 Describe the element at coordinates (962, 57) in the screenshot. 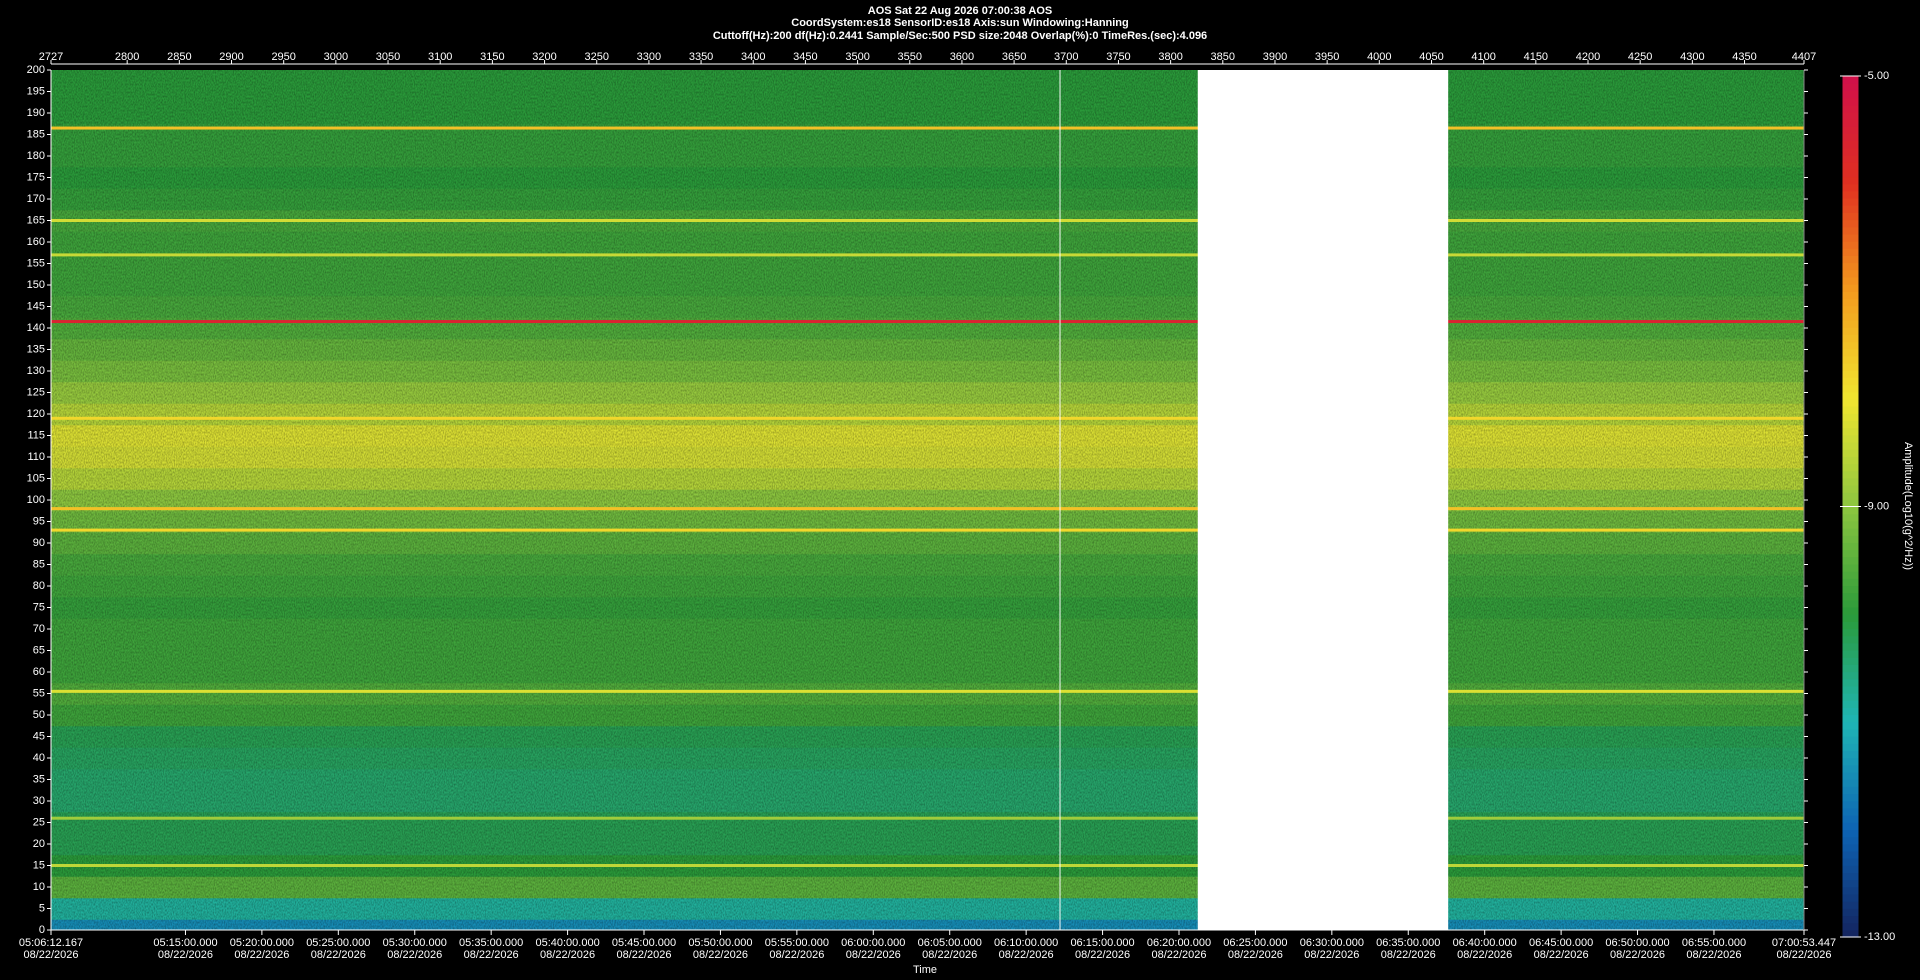

I see `top-tick-label: 3600` at that location.